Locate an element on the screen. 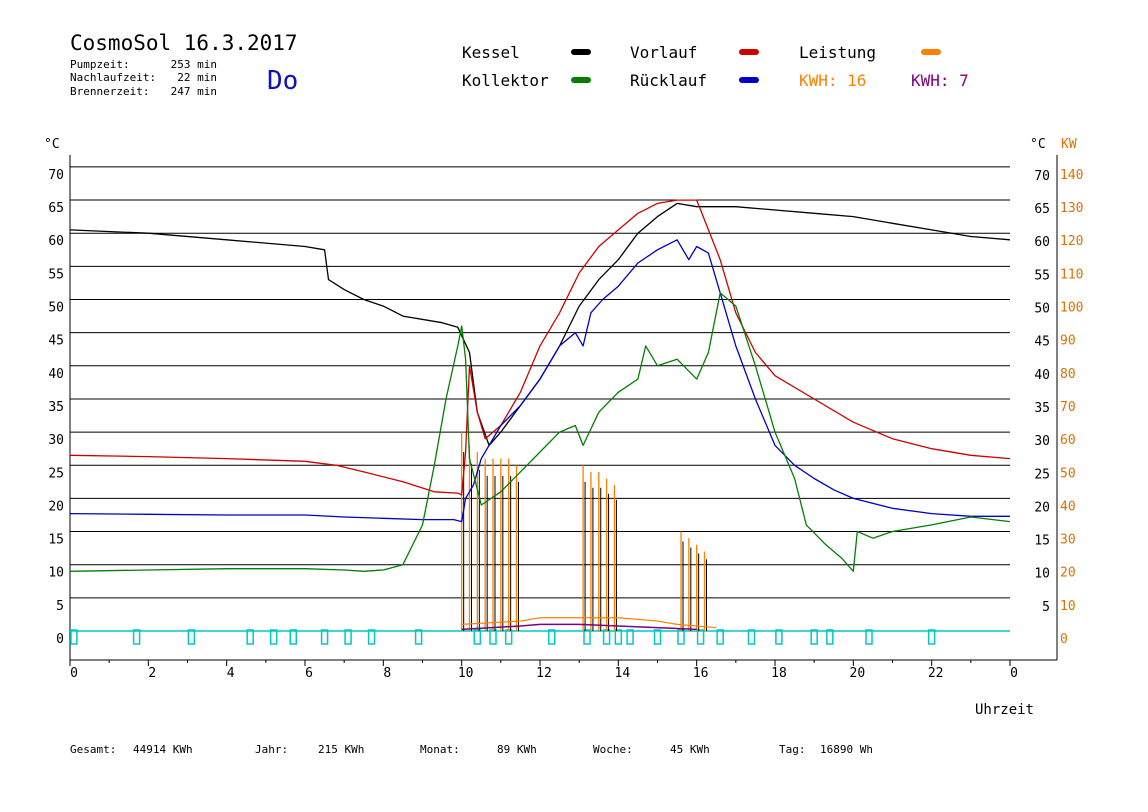  legend-kollektor-label: Kollektor is located at coordinates (505, 80).